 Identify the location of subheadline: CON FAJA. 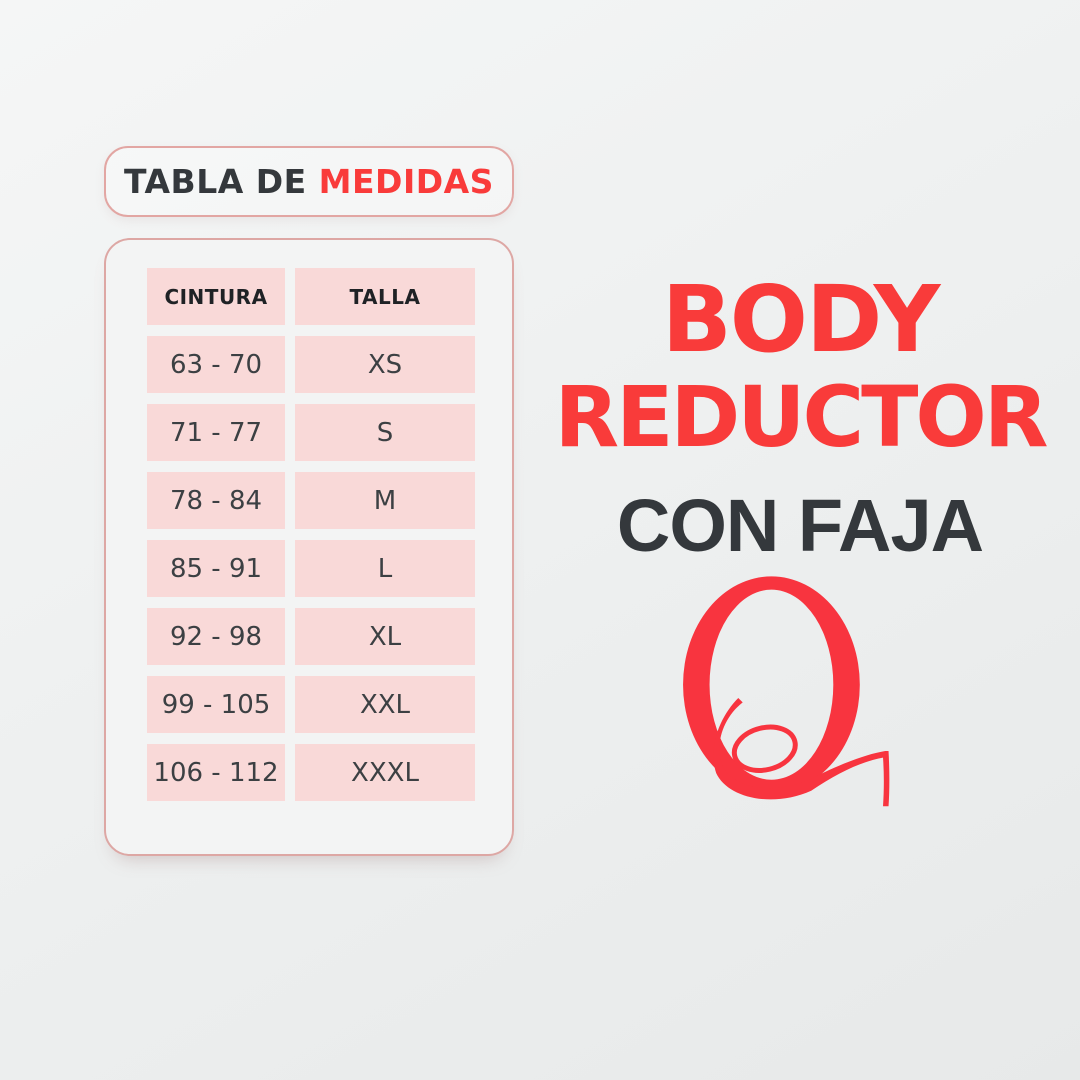
(800, 525).